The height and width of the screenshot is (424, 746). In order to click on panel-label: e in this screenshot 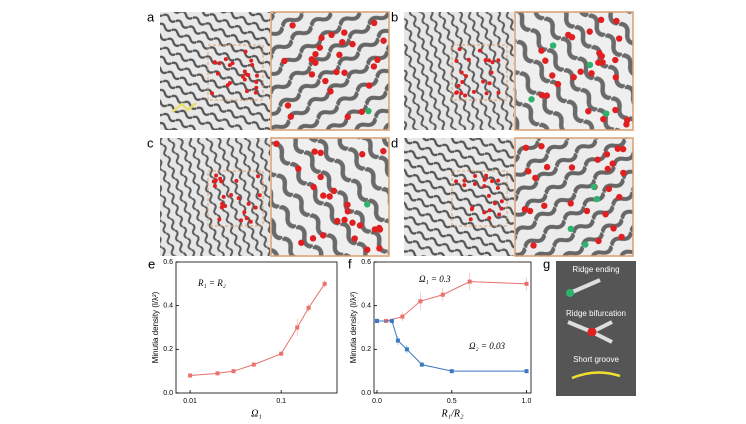, I will do `click(151, 263)`.